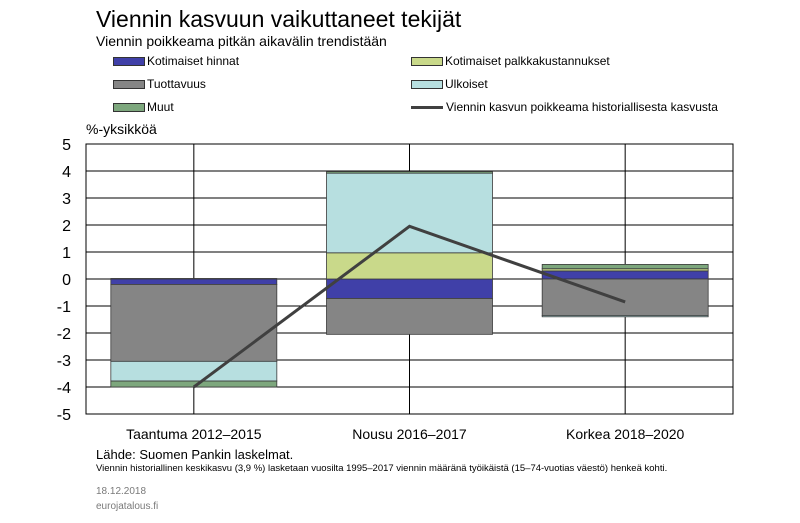 Image resolution: width=800 pixels, height=523 pixels. I want to click on chart-title: Viennin kasvuun vaikuttaneet tekijät, so click(279, 19).